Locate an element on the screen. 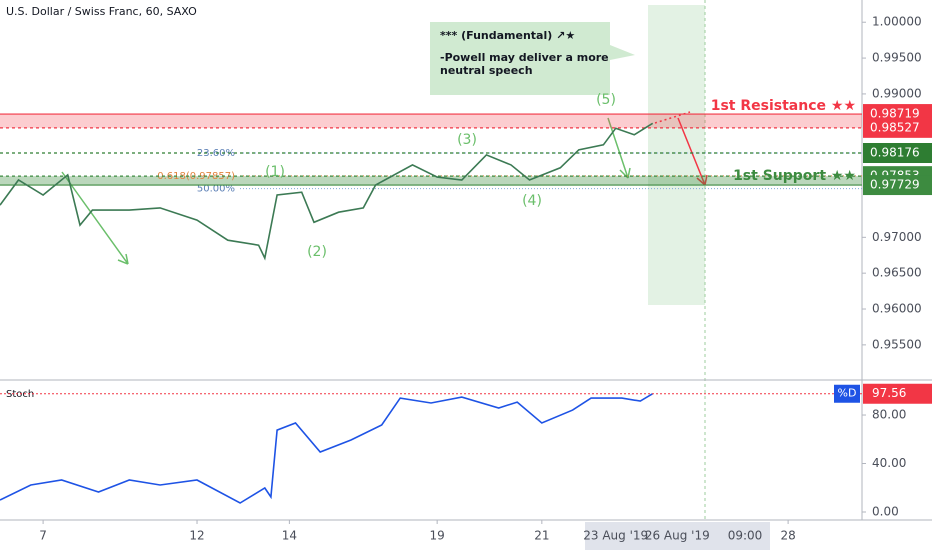  y-tick-label: 0.95500 is located at coordinates (897, 344).